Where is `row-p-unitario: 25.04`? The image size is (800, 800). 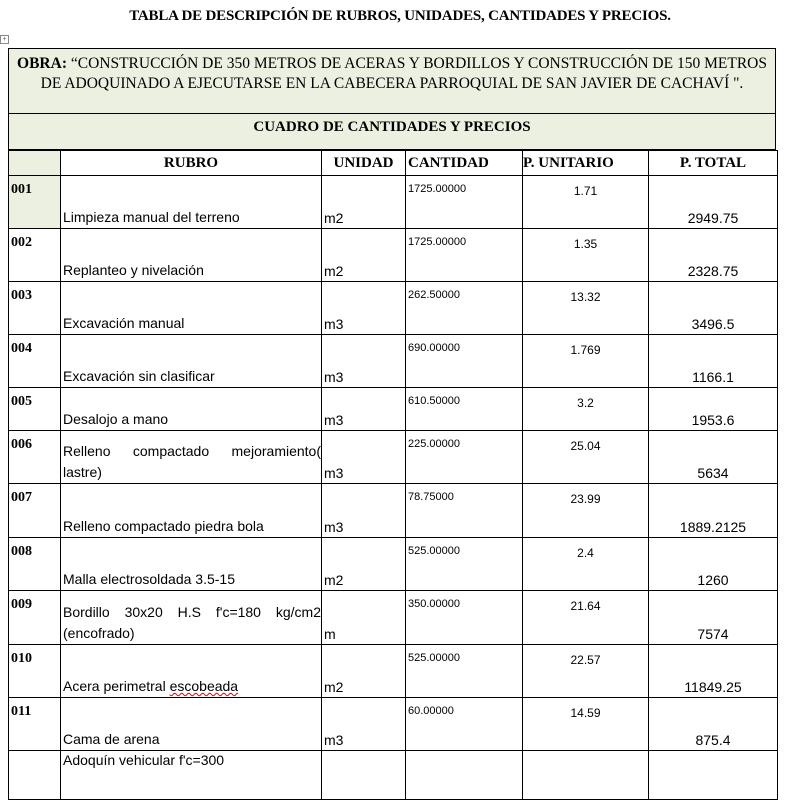
row-p-unitario: 25.04 is located at coordinates (585, 457).